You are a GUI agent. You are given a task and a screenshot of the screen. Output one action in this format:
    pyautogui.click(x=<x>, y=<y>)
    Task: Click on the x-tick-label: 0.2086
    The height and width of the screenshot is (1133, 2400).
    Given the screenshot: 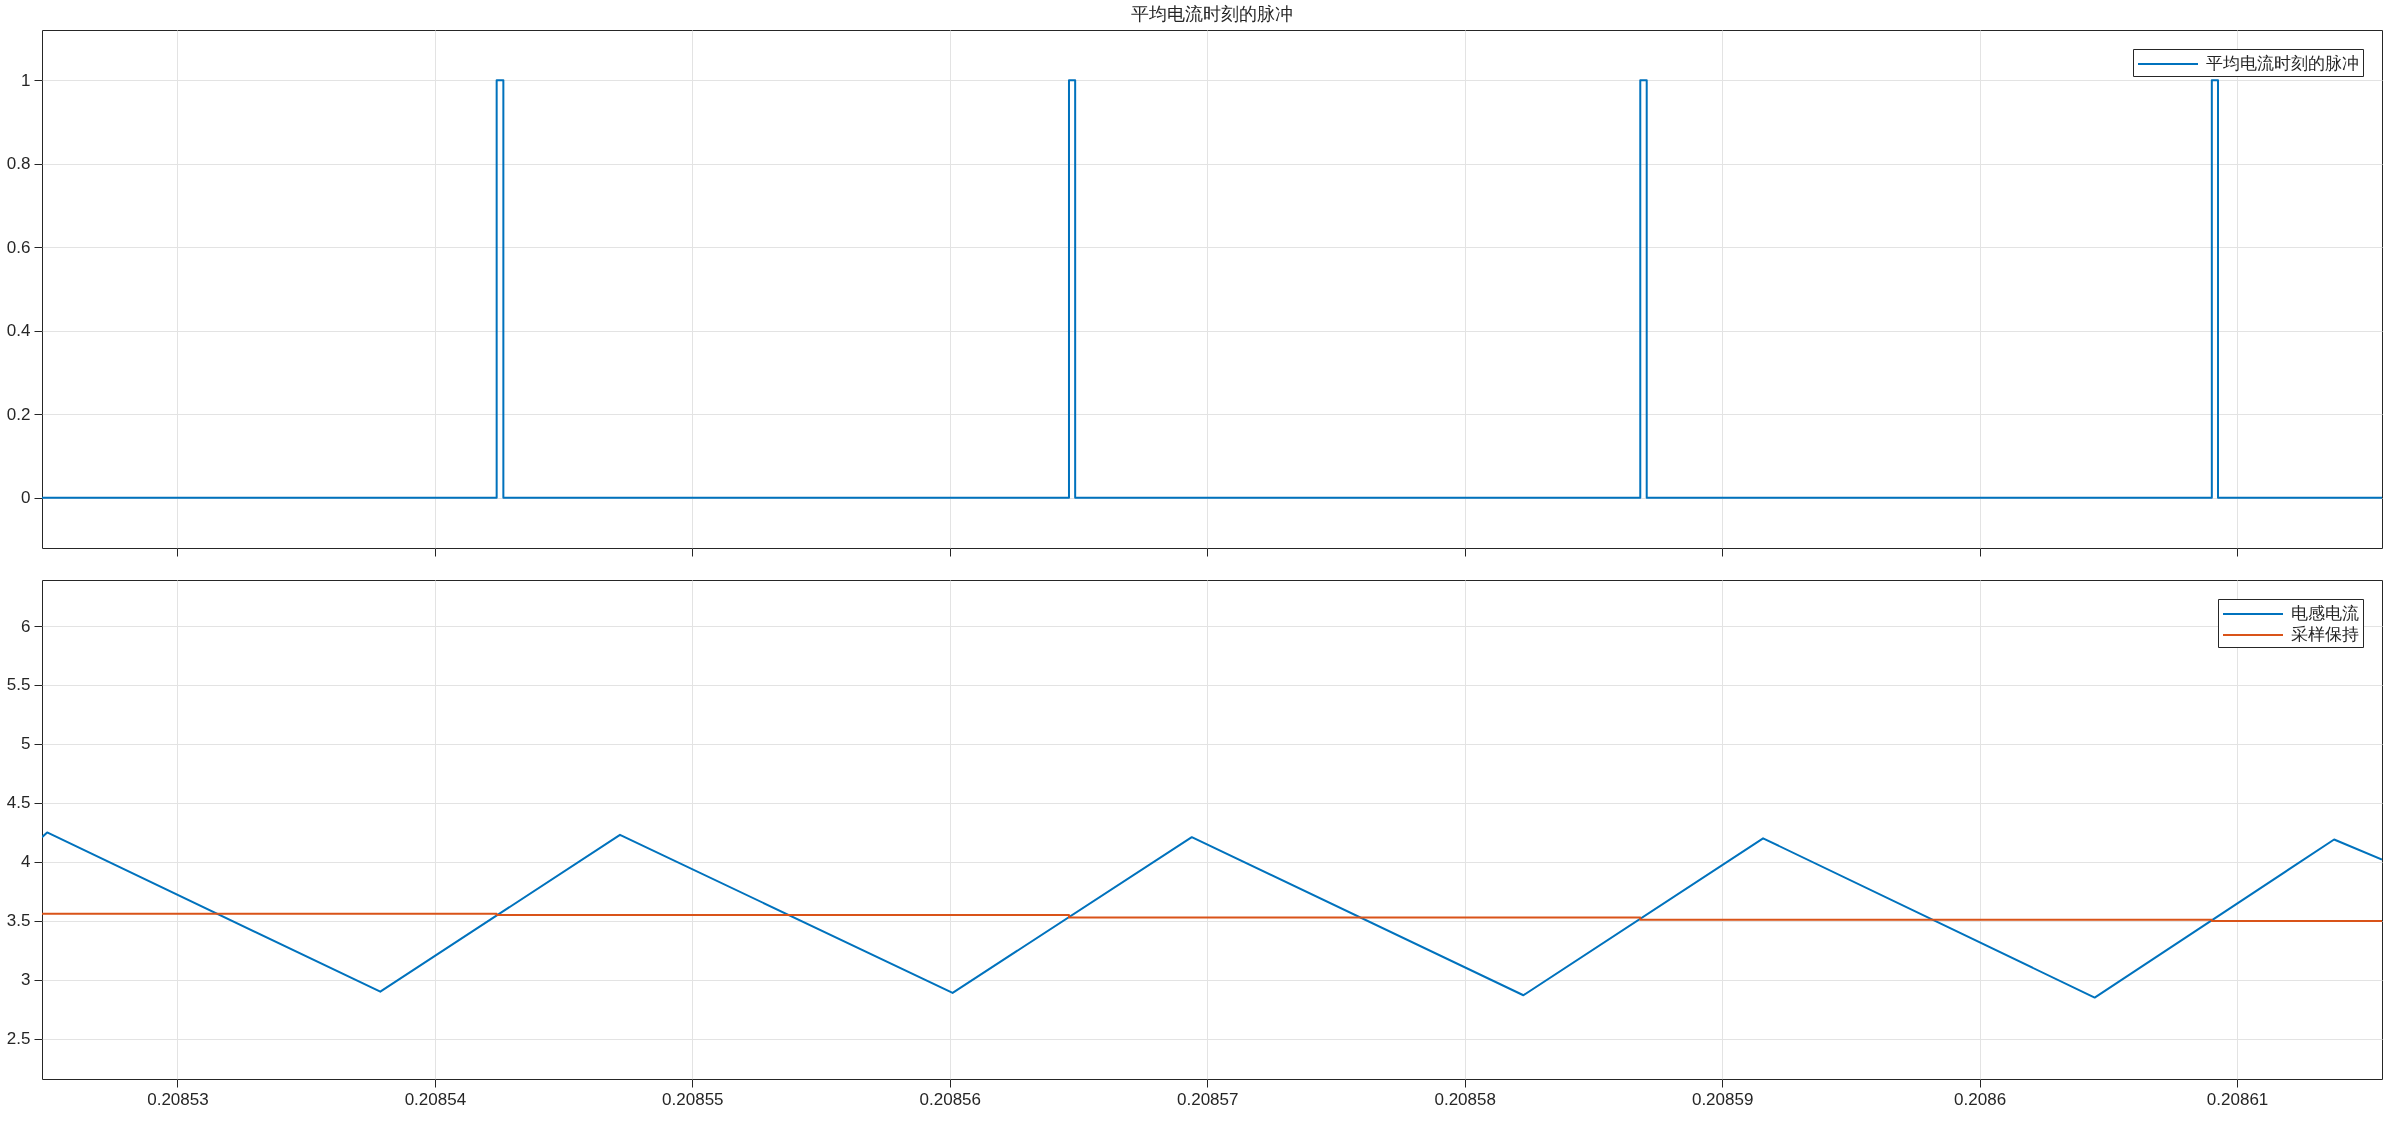 What is the action you would take?
    pyautogui.click(x=1980, y=1099)
    